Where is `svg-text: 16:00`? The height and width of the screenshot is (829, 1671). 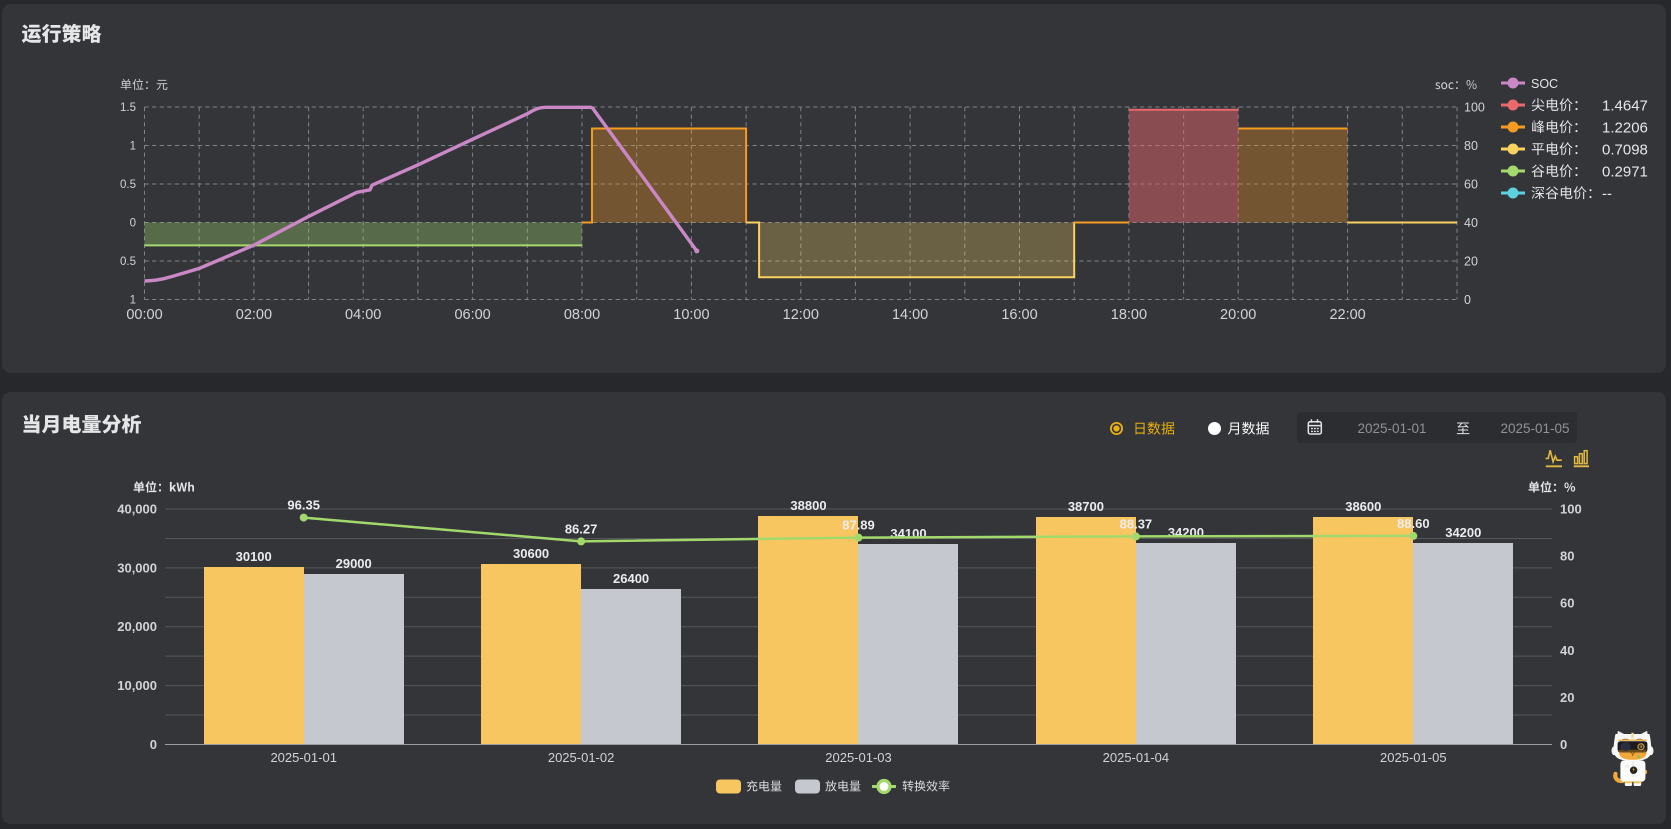 svg-text: 16:00 is located at coordinates (1019, 315).